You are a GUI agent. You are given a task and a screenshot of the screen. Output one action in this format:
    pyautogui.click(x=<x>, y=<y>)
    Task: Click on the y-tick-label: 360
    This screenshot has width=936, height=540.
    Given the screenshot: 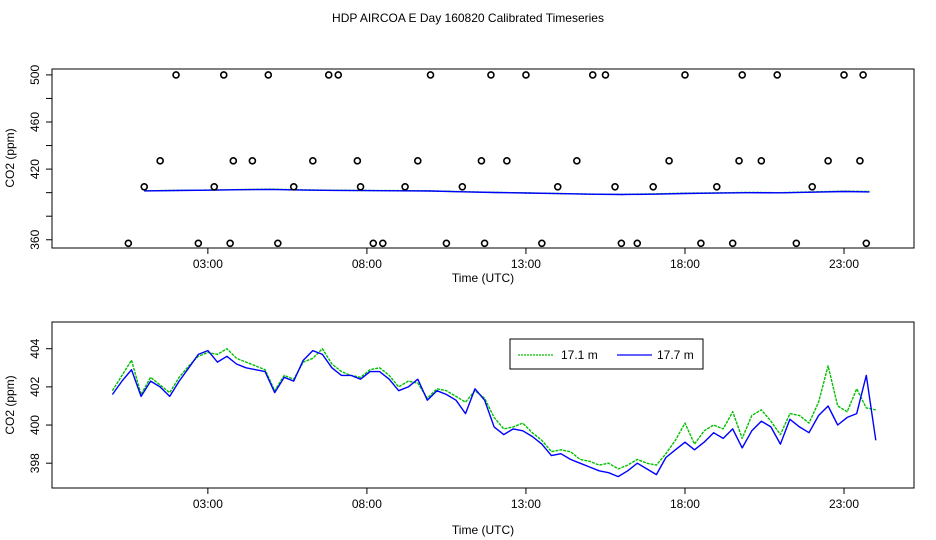 What is the action you would take?
    pyautogui.click(x=35, y=239)
    